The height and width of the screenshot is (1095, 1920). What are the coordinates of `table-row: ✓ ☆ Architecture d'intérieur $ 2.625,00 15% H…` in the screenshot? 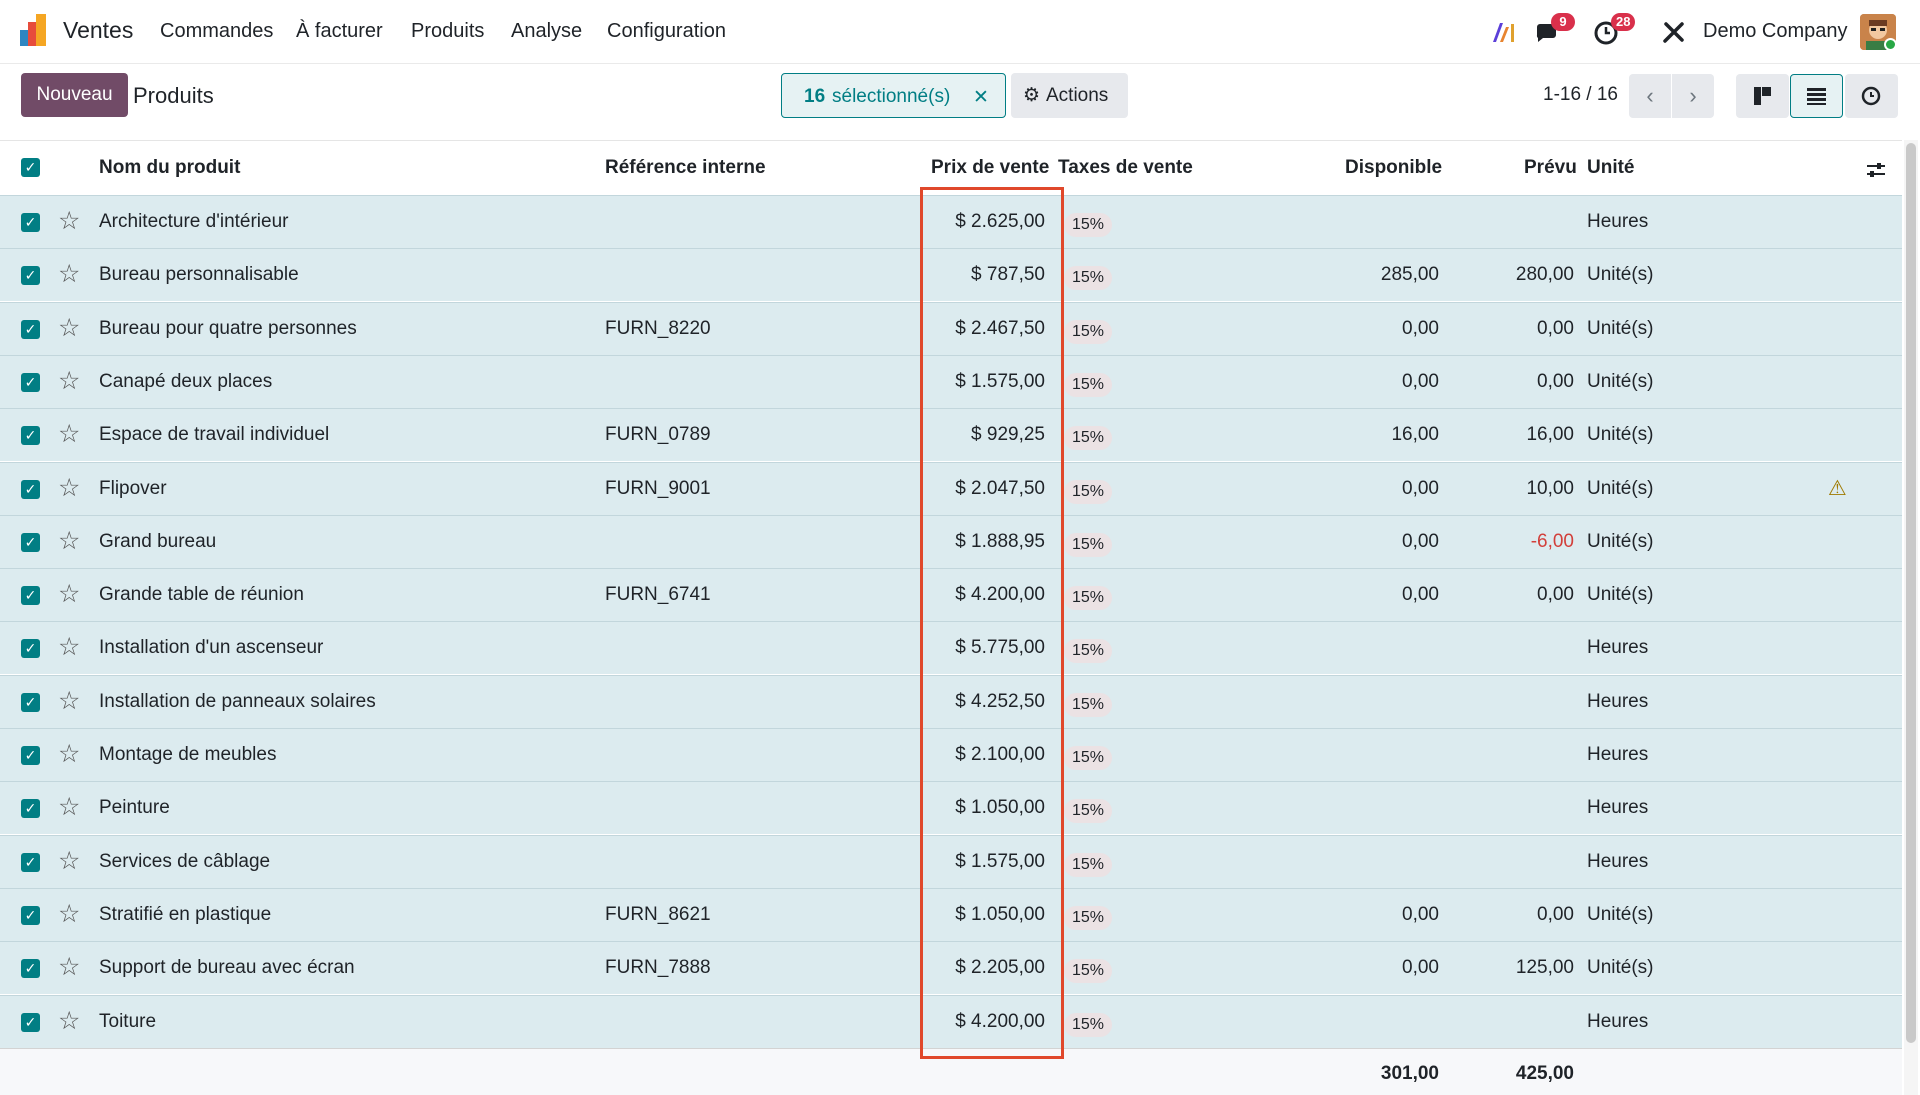 It's located at (951, 221).